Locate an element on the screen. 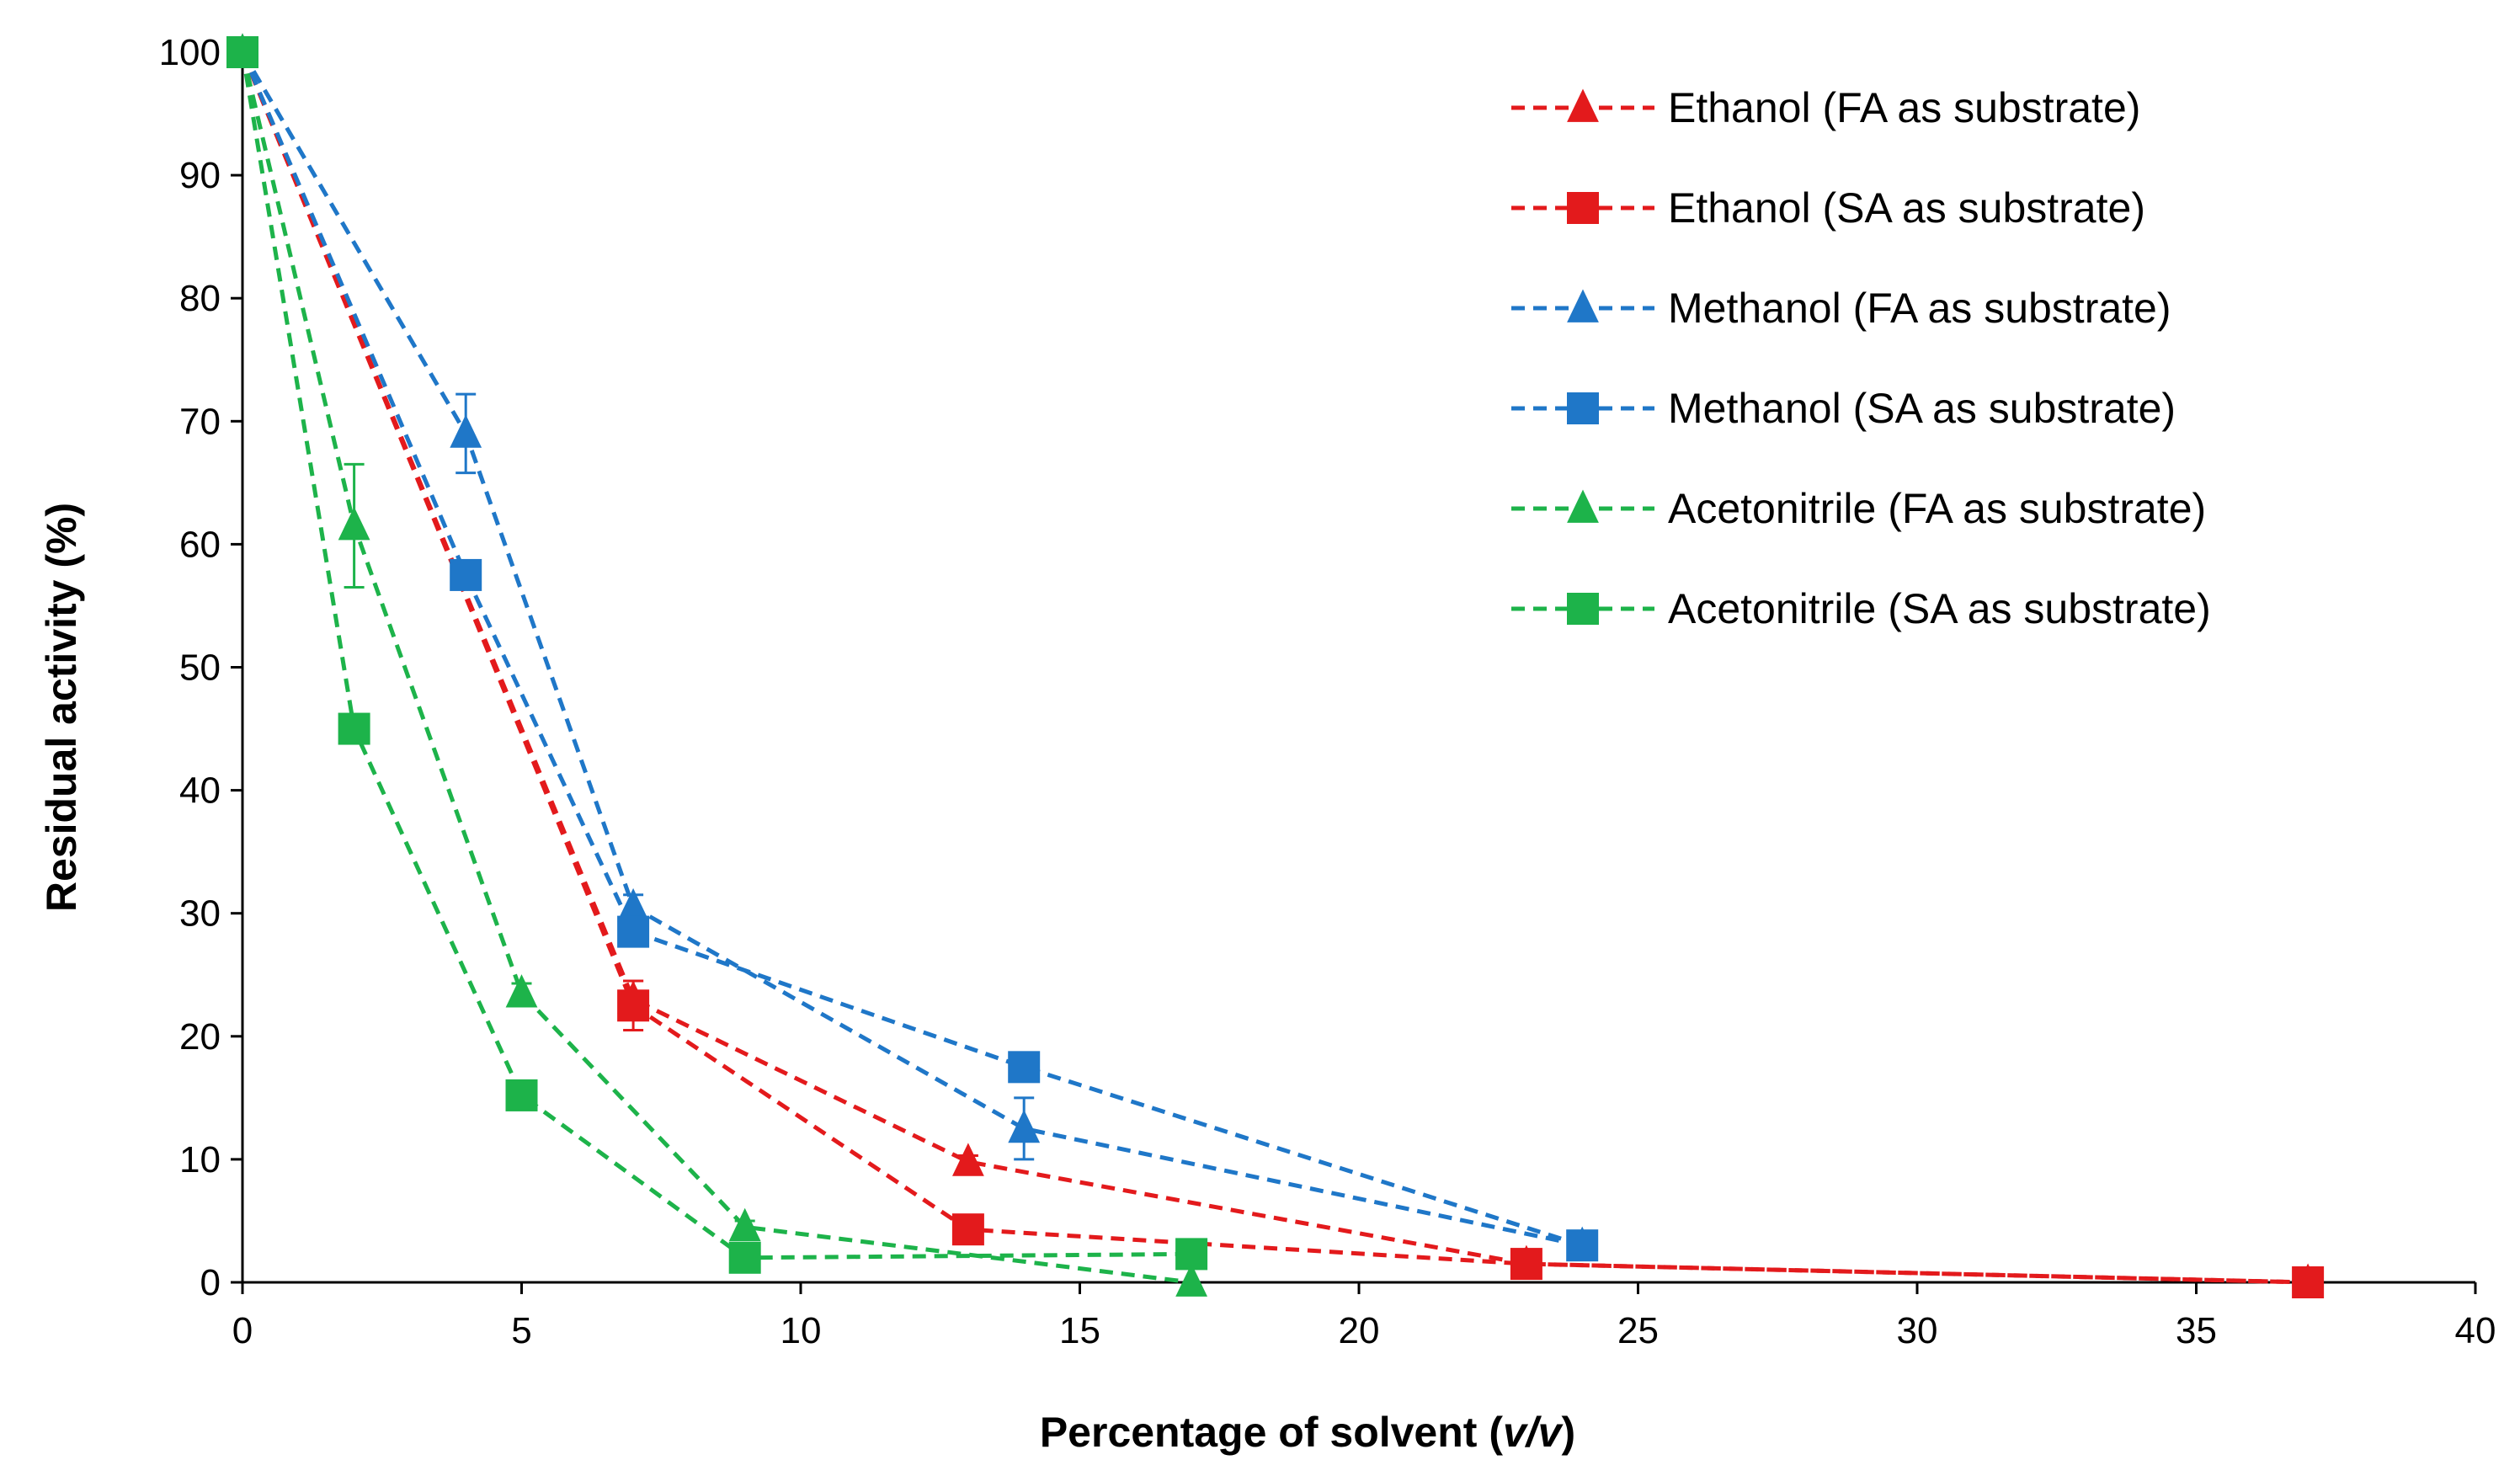 This screenshot has height=1476, width=2520. y-tick-label: 0 is located at coordinates (210, 1282).